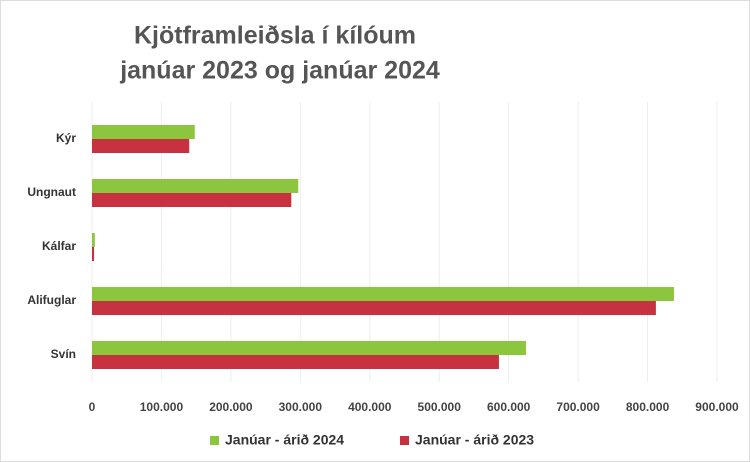 The width and height of the screenshot is (750, 462). Describe the element at coordinates (440, 407) in the screenshot. I see `x-tick-label: 500.000` at that location.